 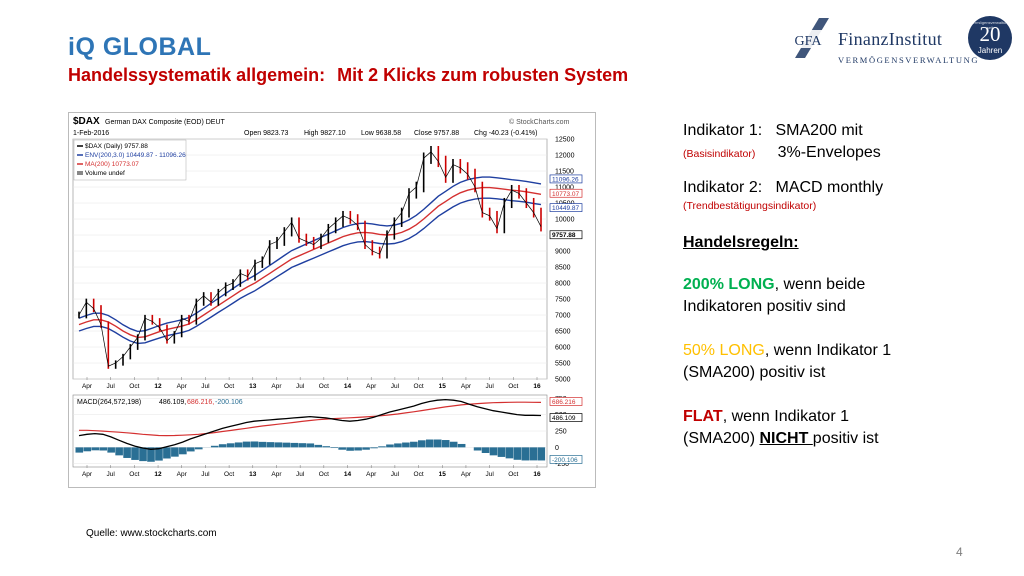 What do you see at coordinates (990, 38) in the screenshot?
I see `anniversary-badge: Vermögensverwaltung seit 20 Jahren` at bounding box center [990, 38].